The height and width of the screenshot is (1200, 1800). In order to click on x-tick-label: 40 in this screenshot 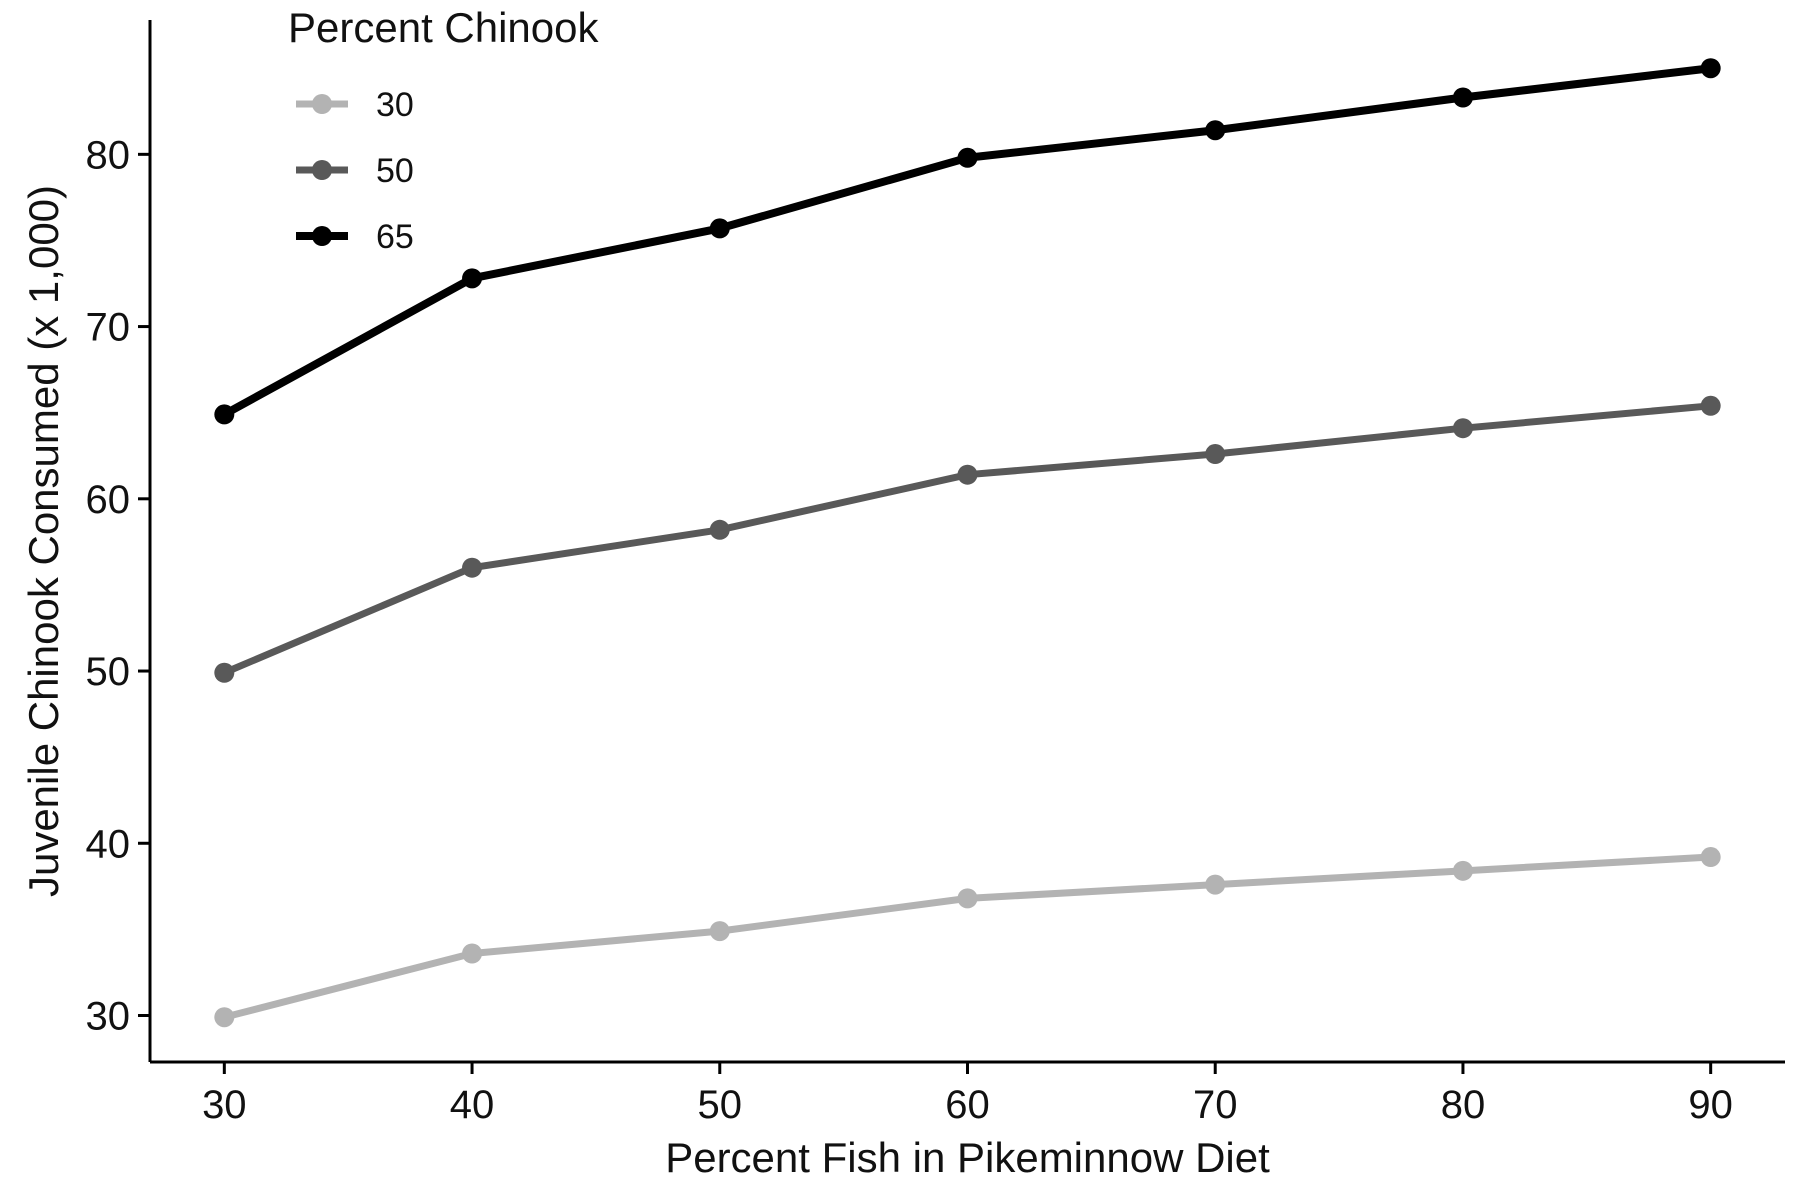, I will do `click(472, 1105)`.